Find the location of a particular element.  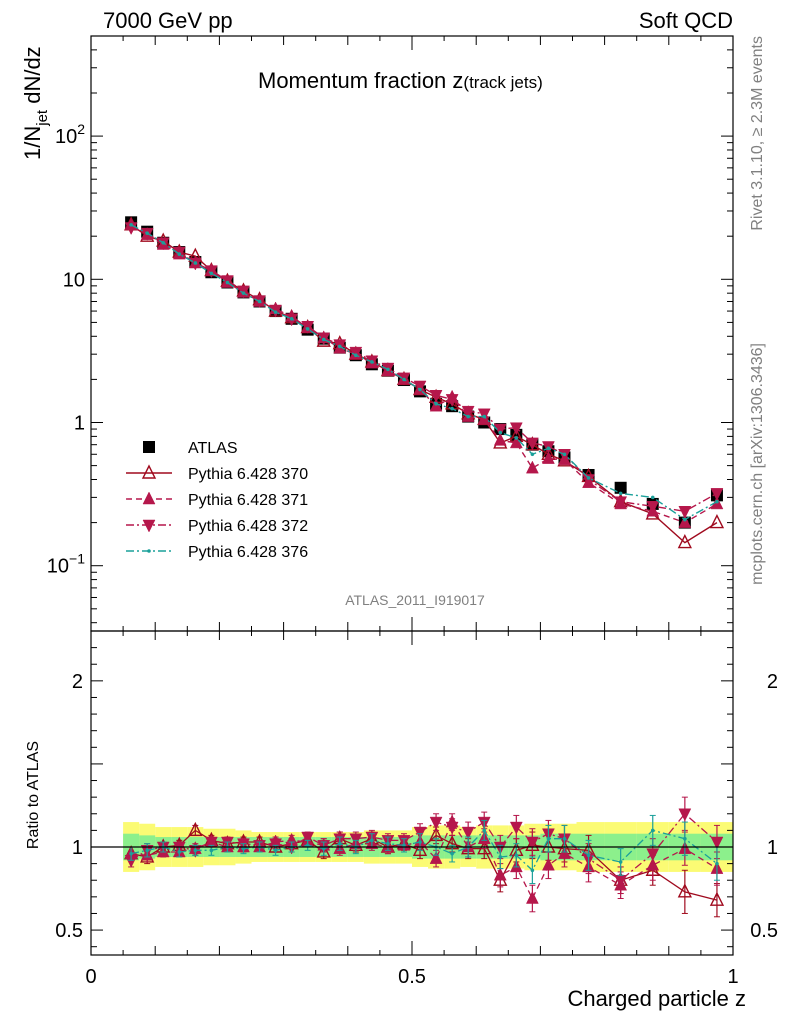

legend-entry: ATLAS is located at coordinates (190, 448).